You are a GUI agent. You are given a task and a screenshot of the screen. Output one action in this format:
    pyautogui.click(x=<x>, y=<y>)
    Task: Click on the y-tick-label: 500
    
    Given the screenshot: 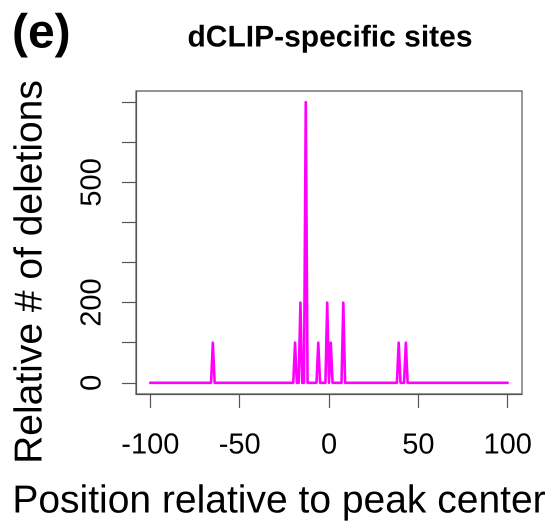 What is the action you would take?
    pyautogui.click(x=92, y=182)
    